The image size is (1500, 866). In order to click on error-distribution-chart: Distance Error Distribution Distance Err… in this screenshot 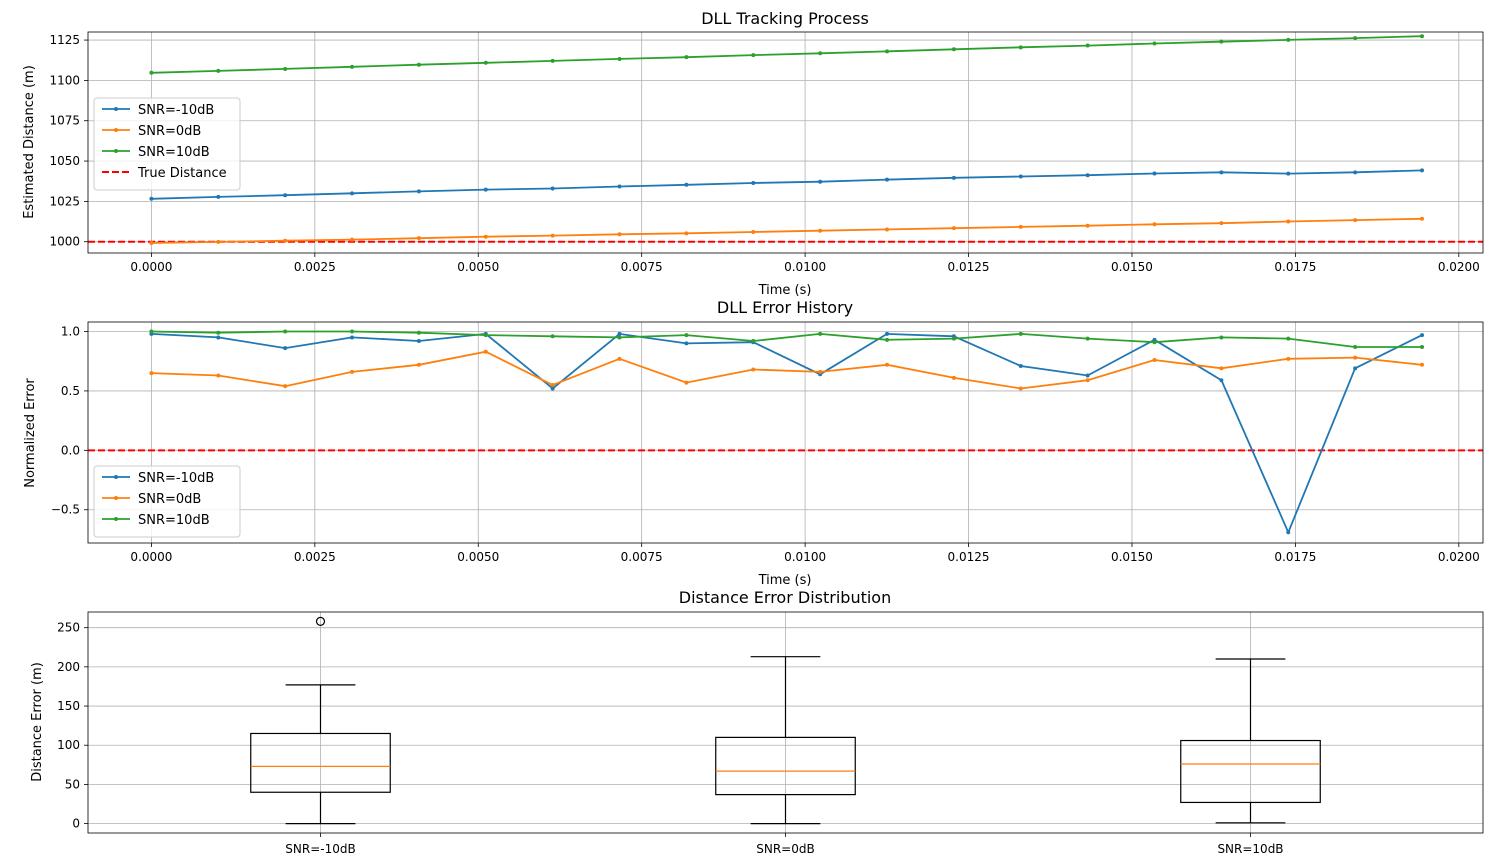, I will do `click(460, 685)`.